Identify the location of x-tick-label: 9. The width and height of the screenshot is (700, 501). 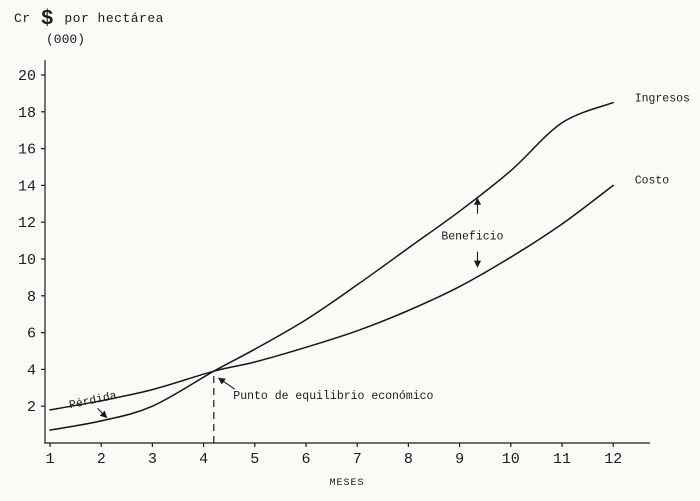
(459, 459).